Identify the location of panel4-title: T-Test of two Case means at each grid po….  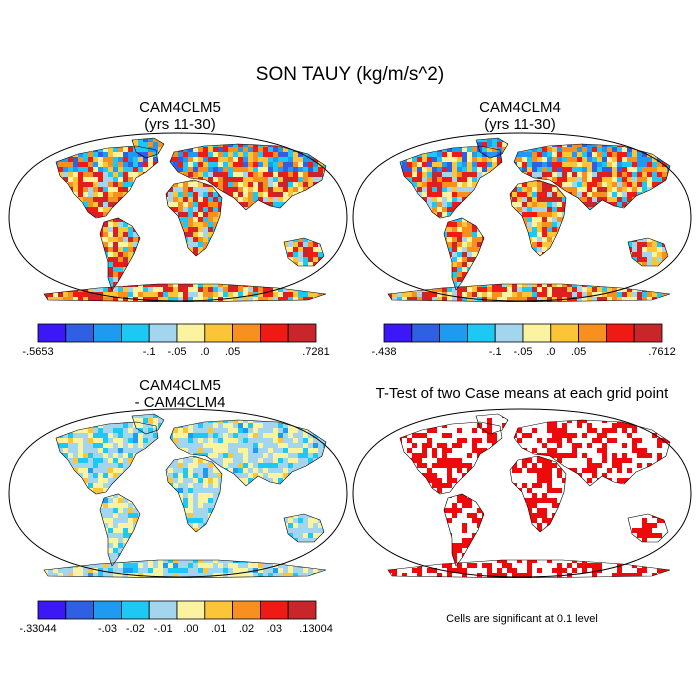
(522, 393).